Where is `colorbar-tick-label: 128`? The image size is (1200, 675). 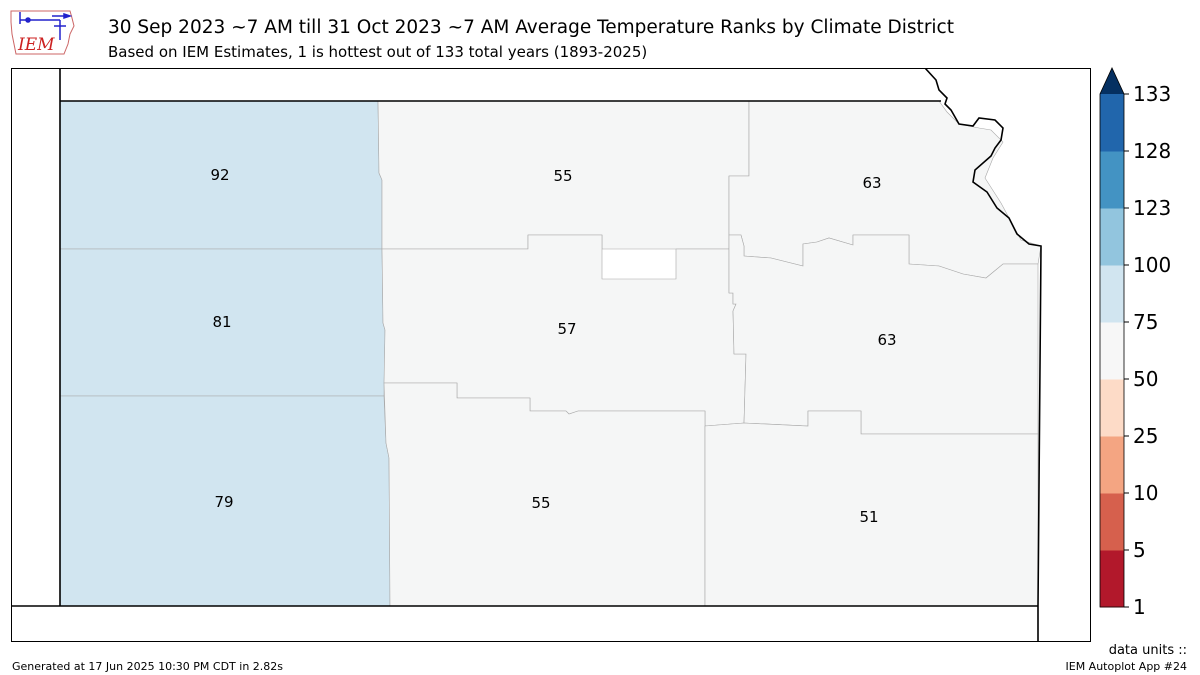 colorbar-tick-label: 128 is located at coordinates (1152, 151).